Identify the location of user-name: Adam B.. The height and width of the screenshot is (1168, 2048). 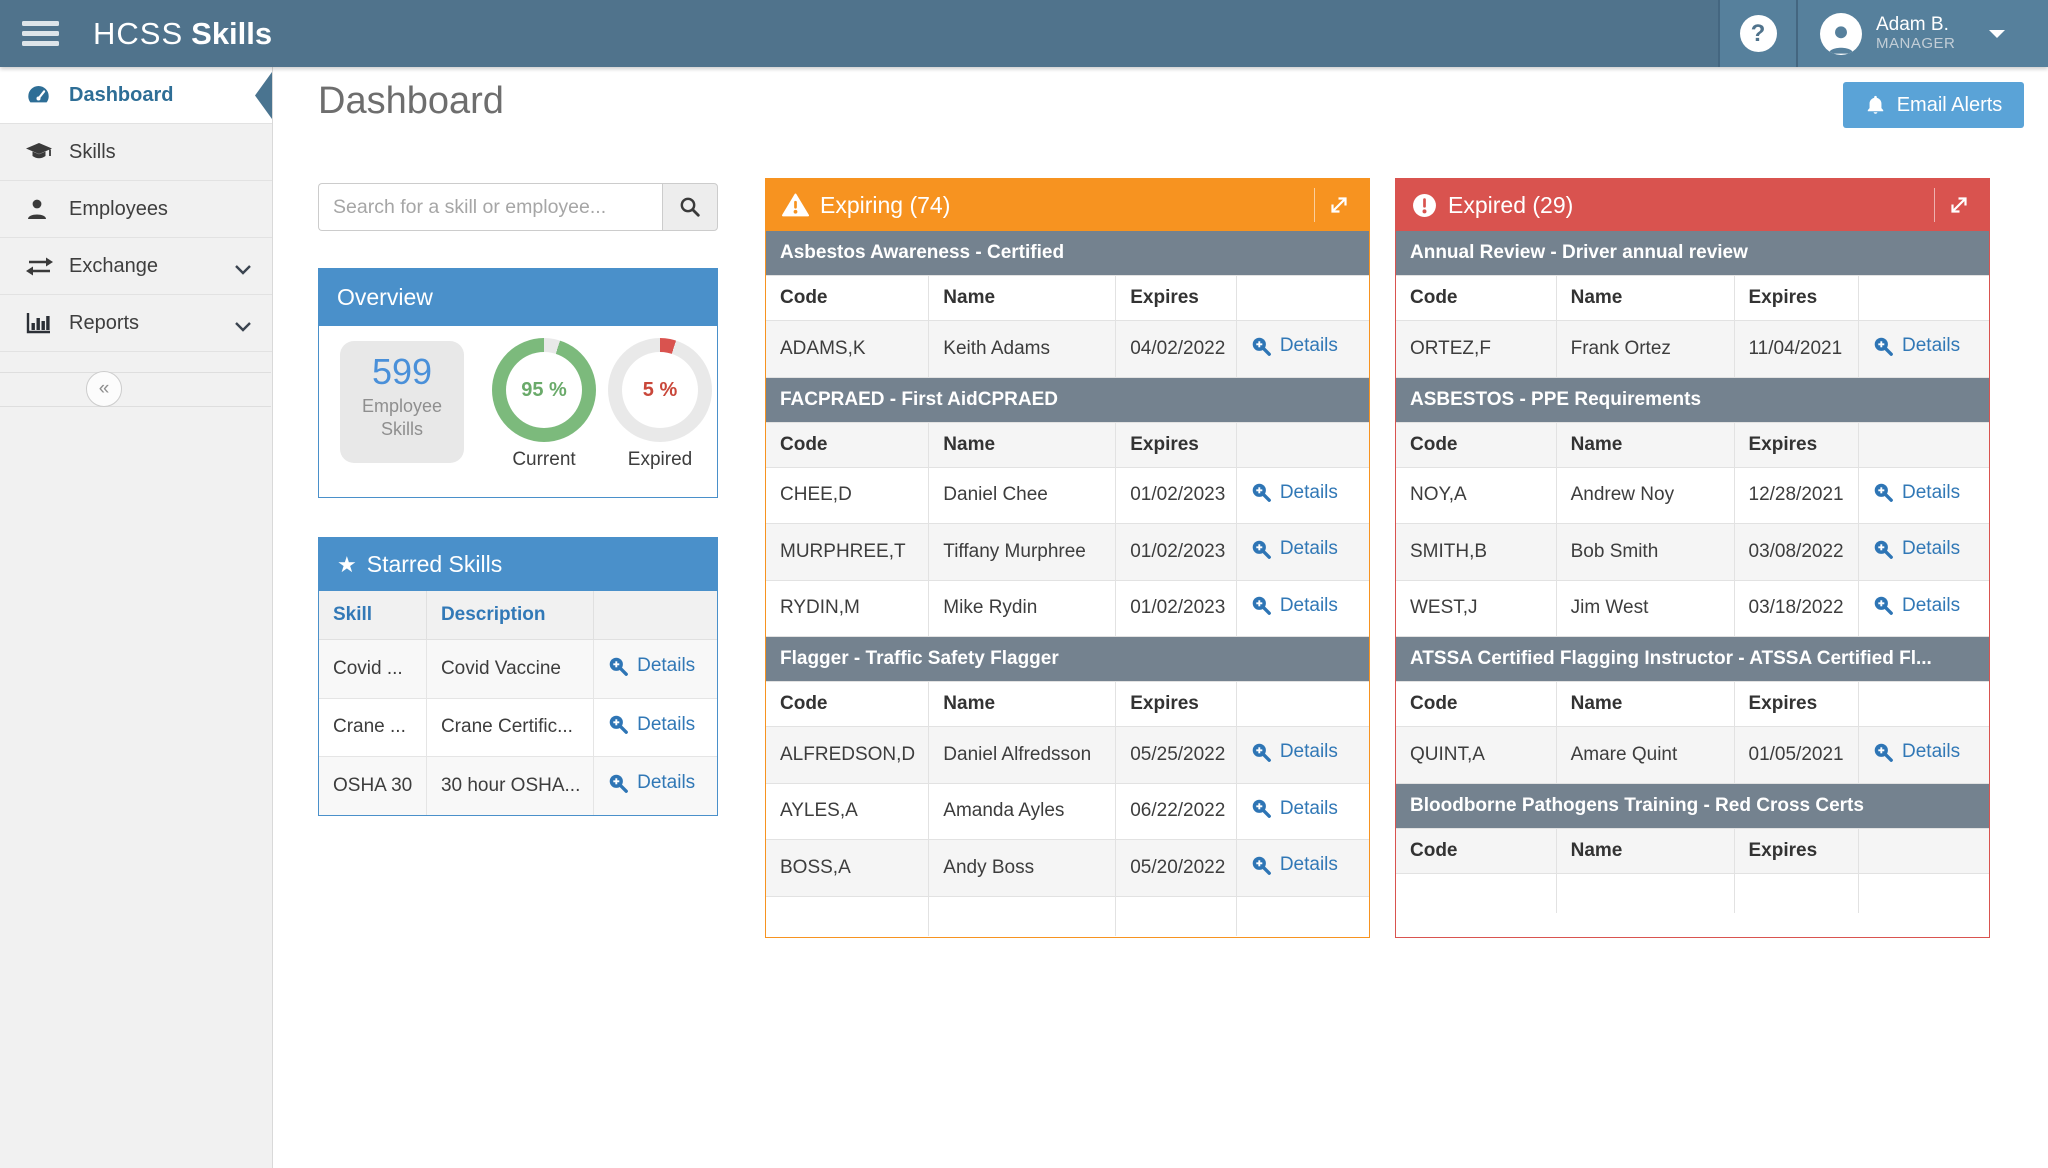
(1912, 25).